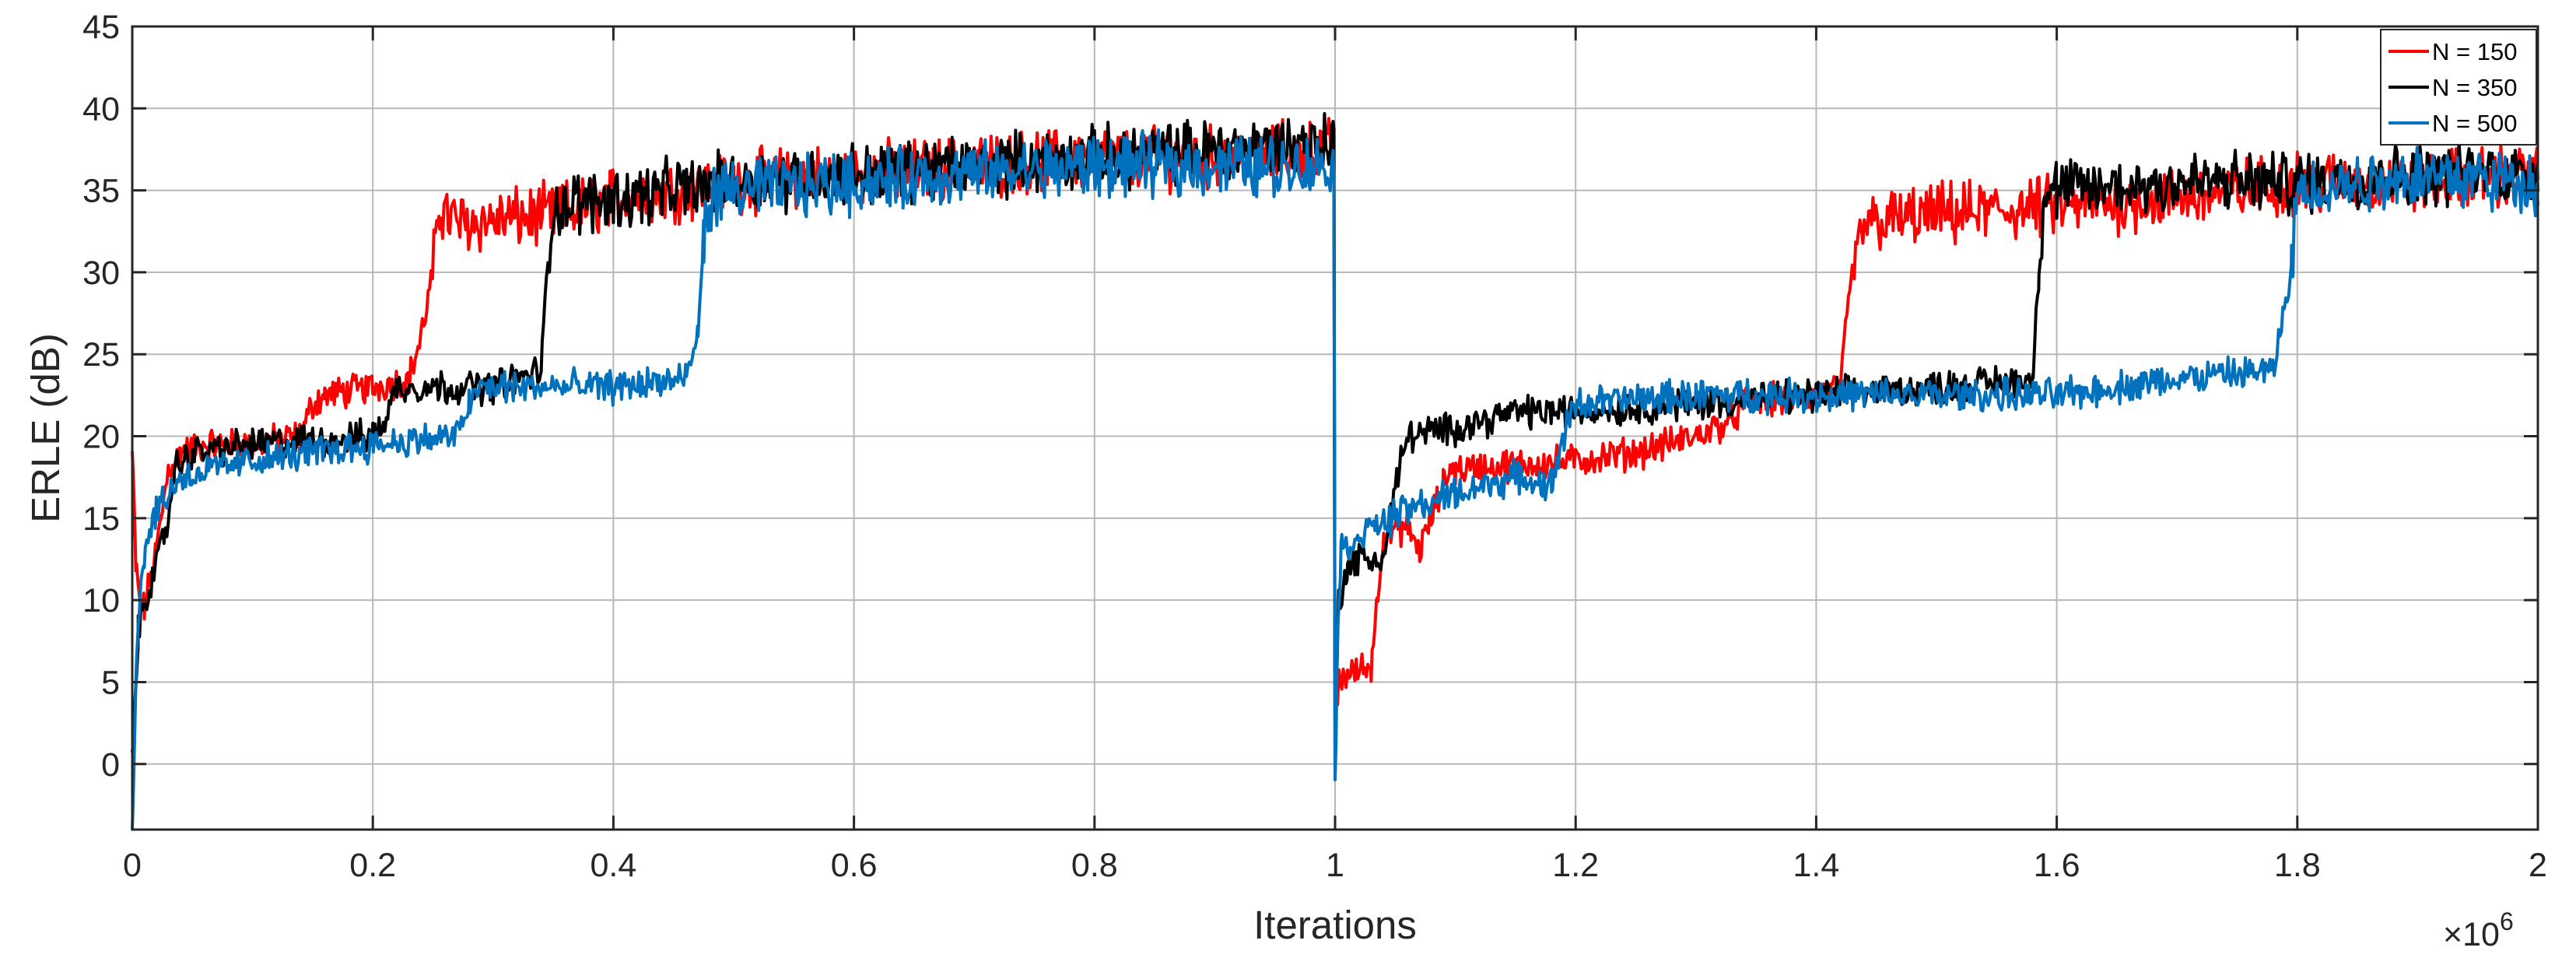  I want to click on x-tick-label: 0.2, so click(373, 865).